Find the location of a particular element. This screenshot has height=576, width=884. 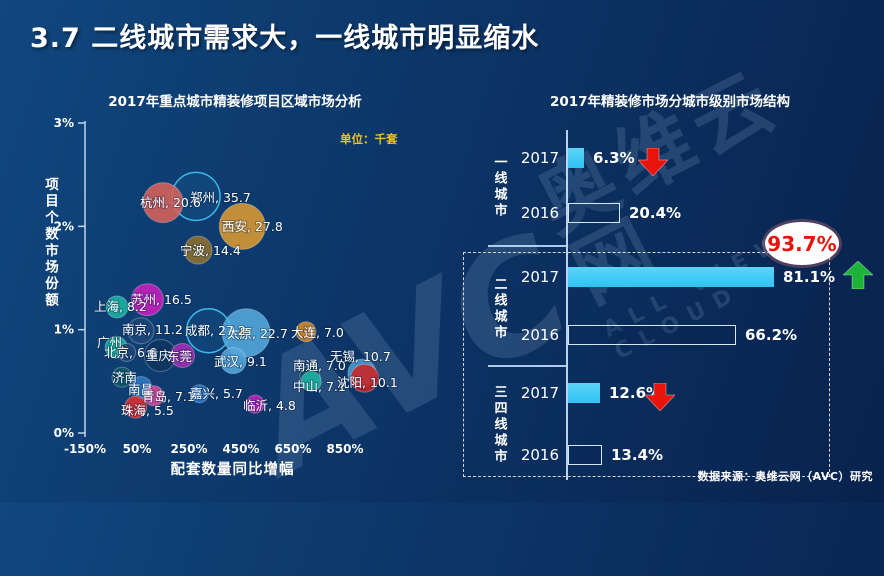

x-tick-label: 650% is located at coordinates (292, 449).